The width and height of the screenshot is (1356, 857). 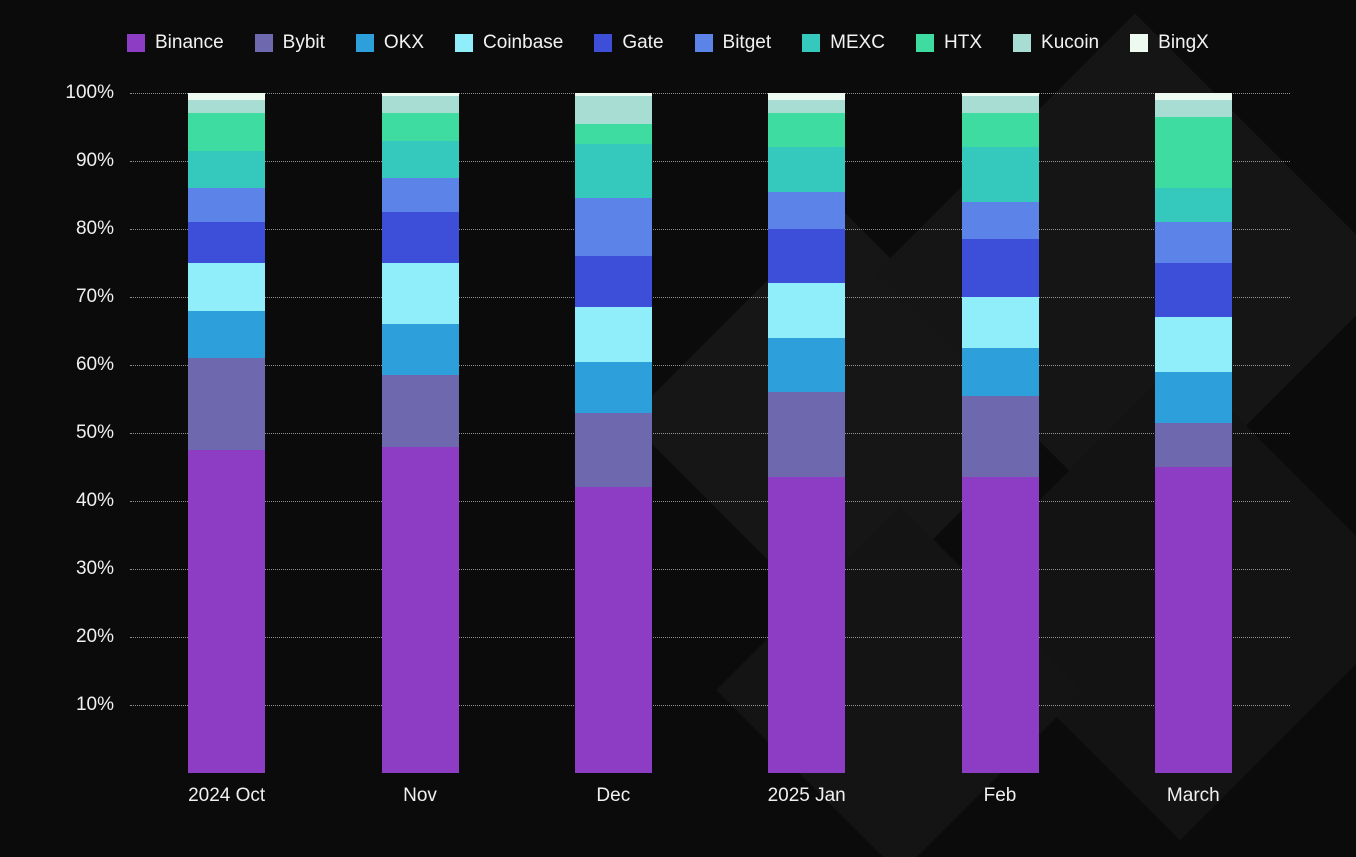 I want to click on bar-segment-bitget-march, so click(x=1193, y=242).